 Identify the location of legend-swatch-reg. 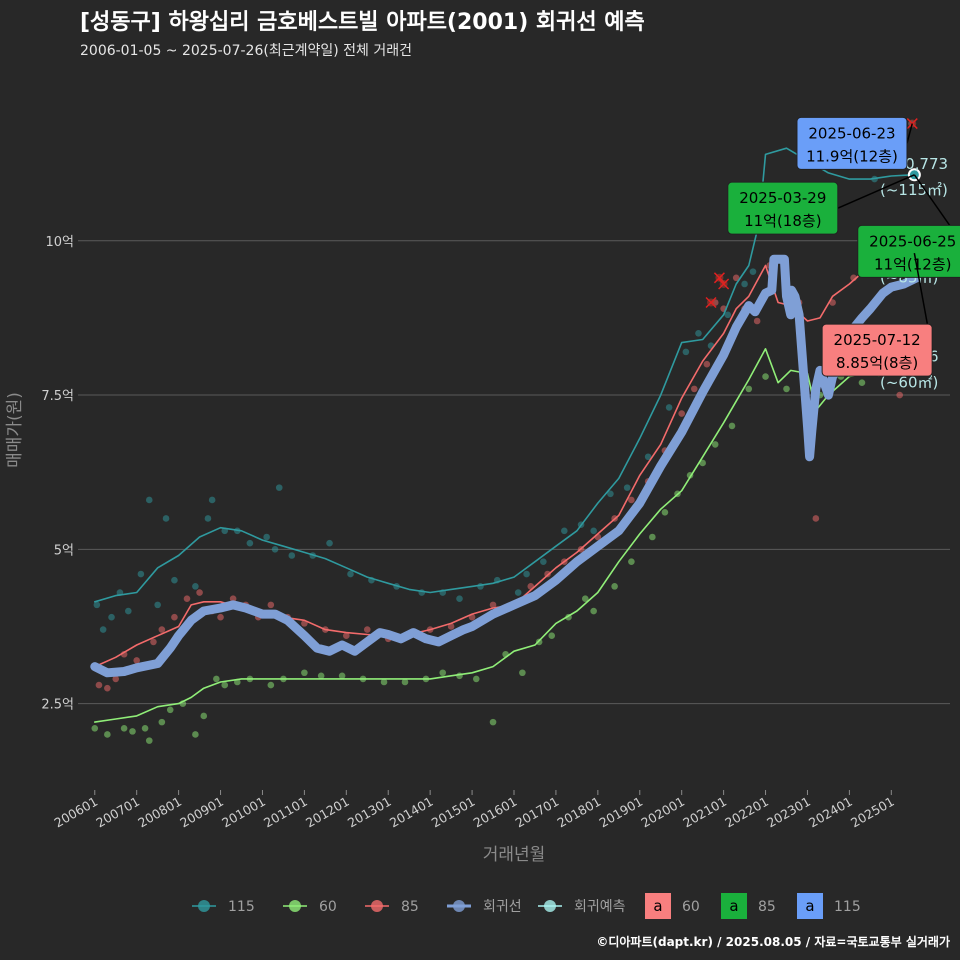
(459, 906).